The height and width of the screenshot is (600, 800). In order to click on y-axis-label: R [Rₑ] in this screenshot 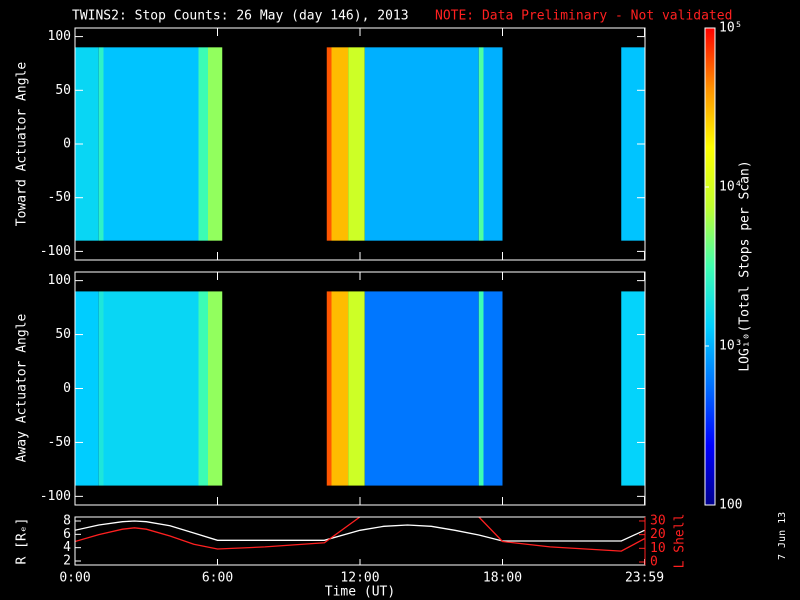, I will do `click(22, 541)`.